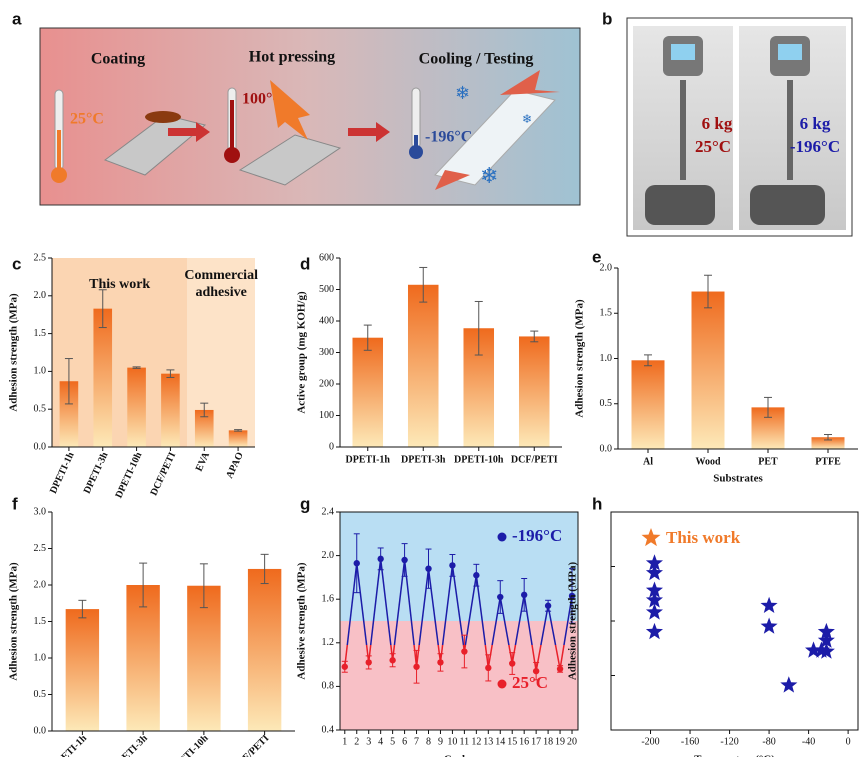 The height and width of the screenshot is (757, 865). Describe the element at coordinates (489, 175) in the screenshot. I see `snowflake: ❄` at that location.